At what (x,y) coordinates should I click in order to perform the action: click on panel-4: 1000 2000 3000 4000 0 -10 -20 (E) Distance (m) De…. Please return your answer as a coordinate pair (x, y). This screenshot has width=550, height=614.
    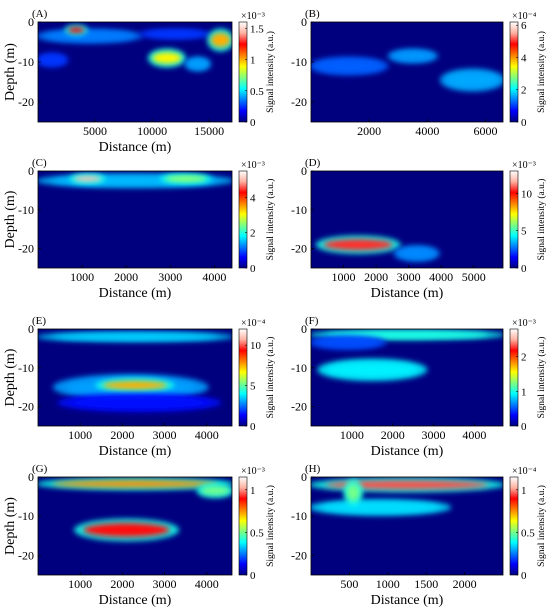
    Looking at the image, I should click on (139, 387).